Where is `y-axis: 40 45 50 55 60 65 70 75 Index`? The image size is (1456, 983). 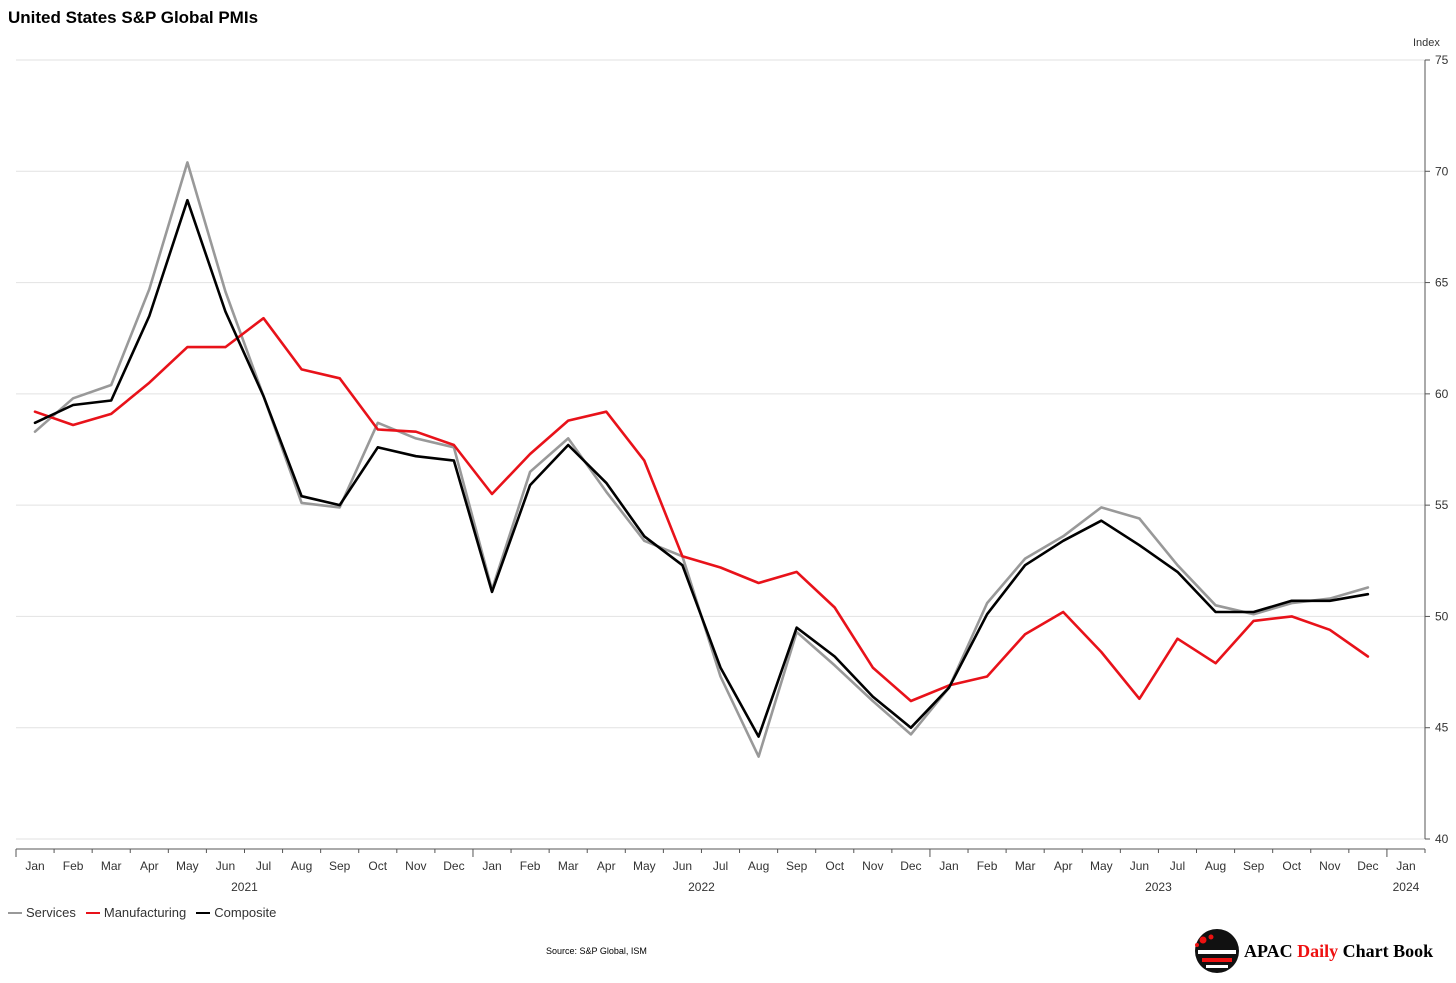
y-axis: 40 45 50 55 60 65 70 75 Index is located at coordinates (1431, 441).